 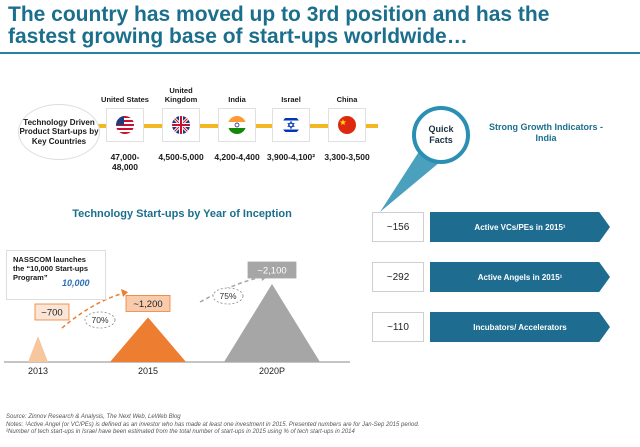 I want to click on fact-label: Active Angels in 2015¹, so click(x=520, y=277).